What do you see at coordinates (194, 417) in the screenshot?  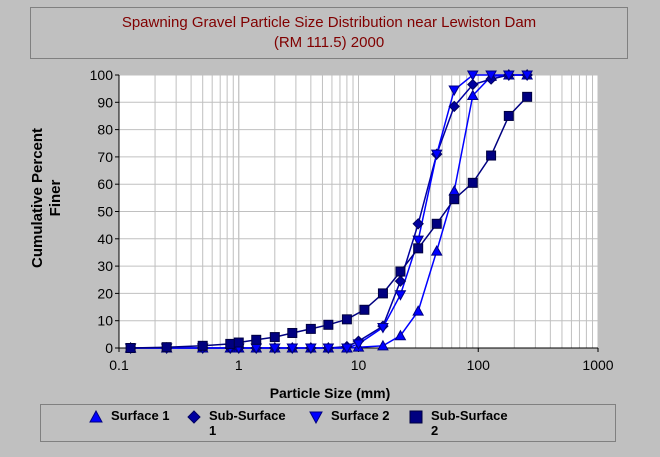 I see `diamond-icon` at bounding box center [194, 417].